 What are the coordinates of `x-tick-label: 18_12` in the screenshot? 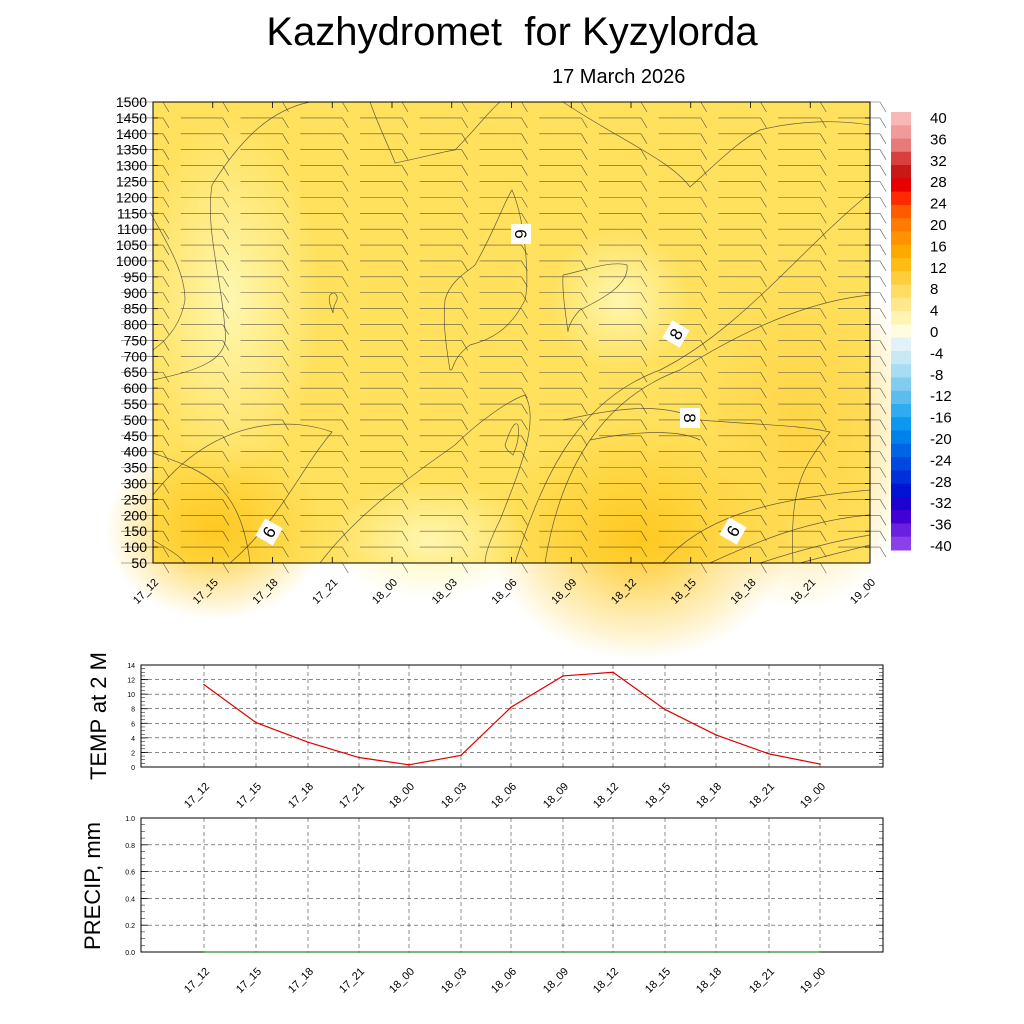 It's located at (606, 981).